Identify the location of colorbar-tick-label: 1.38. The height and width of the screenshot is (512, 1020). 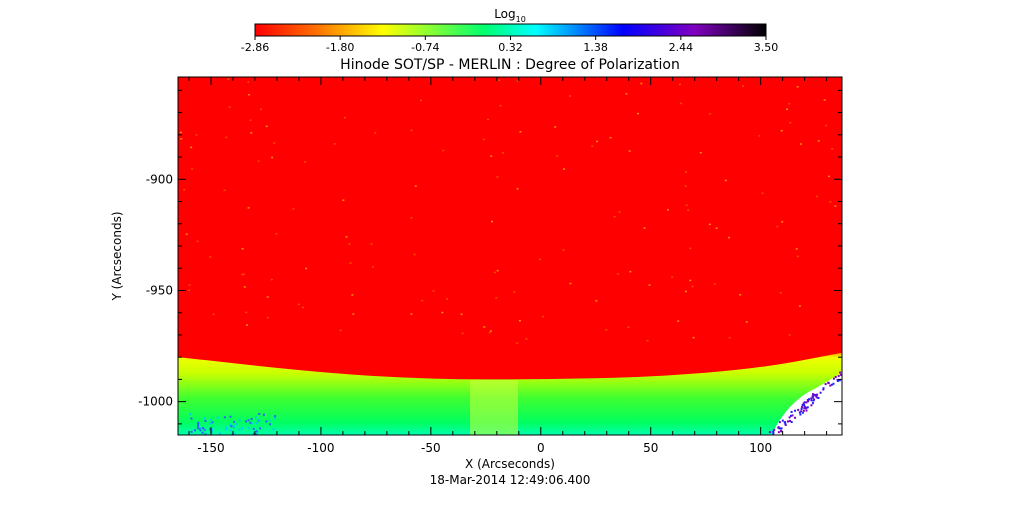
(595, 47).